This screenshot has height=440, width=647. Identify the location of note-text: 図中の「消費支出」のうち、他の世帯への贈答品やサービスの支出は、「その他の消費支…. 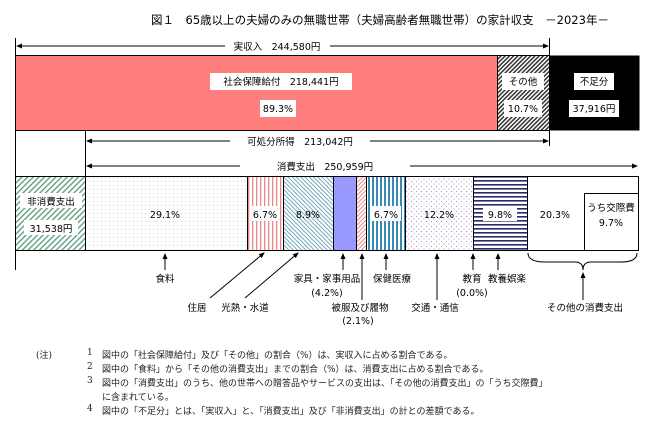
(325, 384).